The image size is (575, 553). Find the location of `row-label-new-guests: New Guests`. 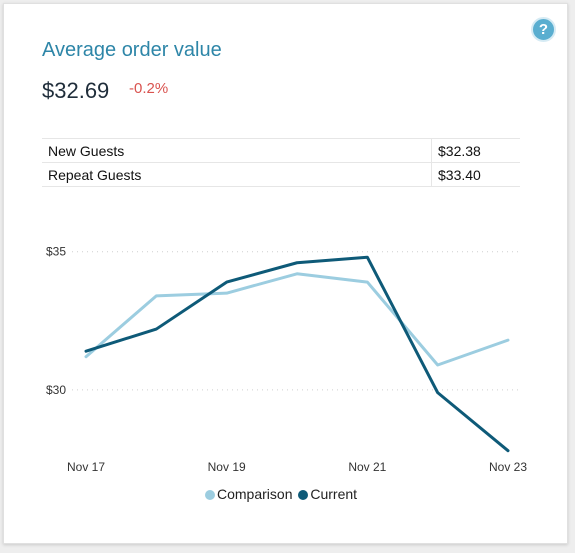

row-label-new-guests: New Guests is located at coordinates (237, 150).